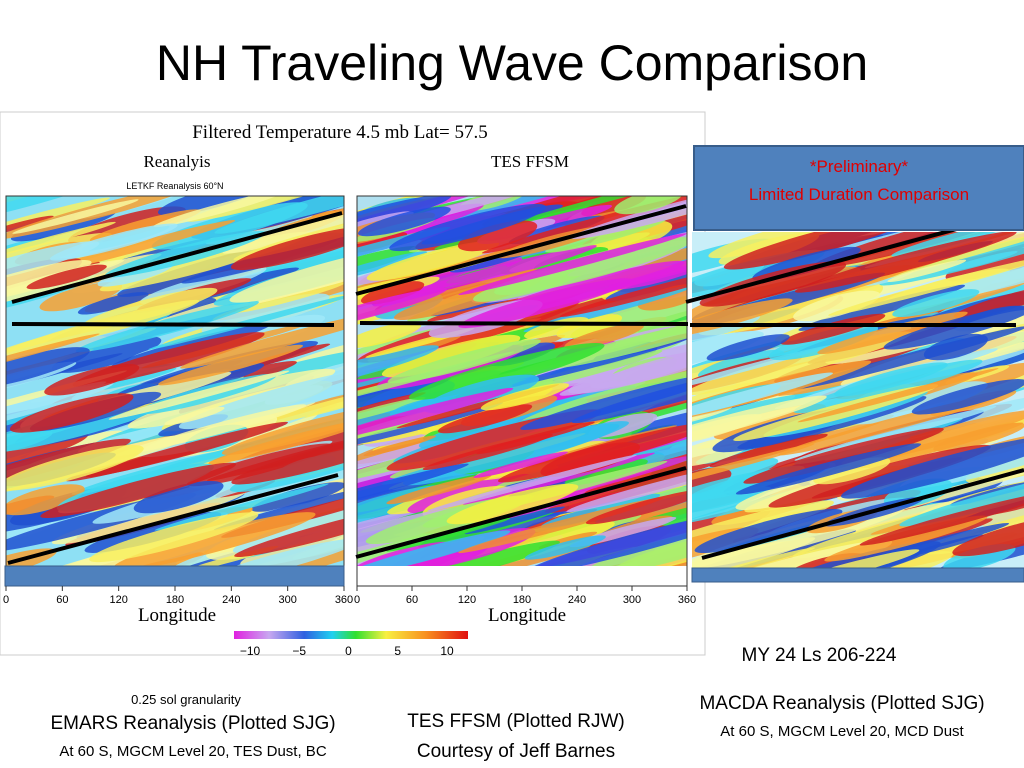  I want to click on note-text: *Preliminary*, so click(859, 166).